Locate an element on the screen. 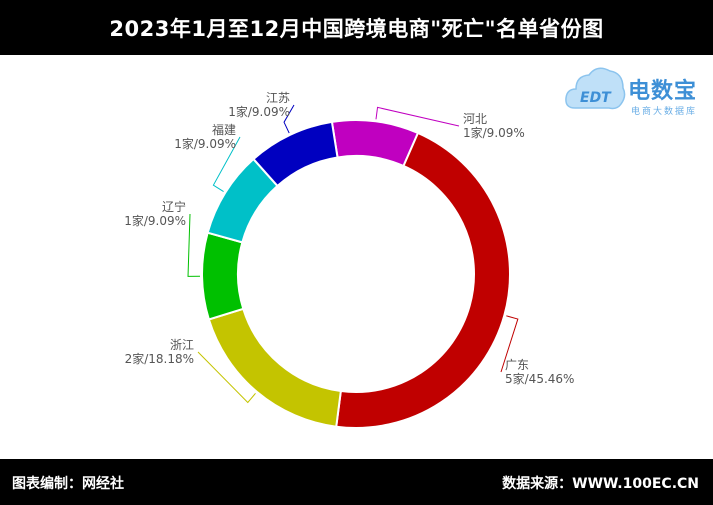 The image size is (713, 505). cloud-logo-icon: EDT is located at coordinates (595, 88).